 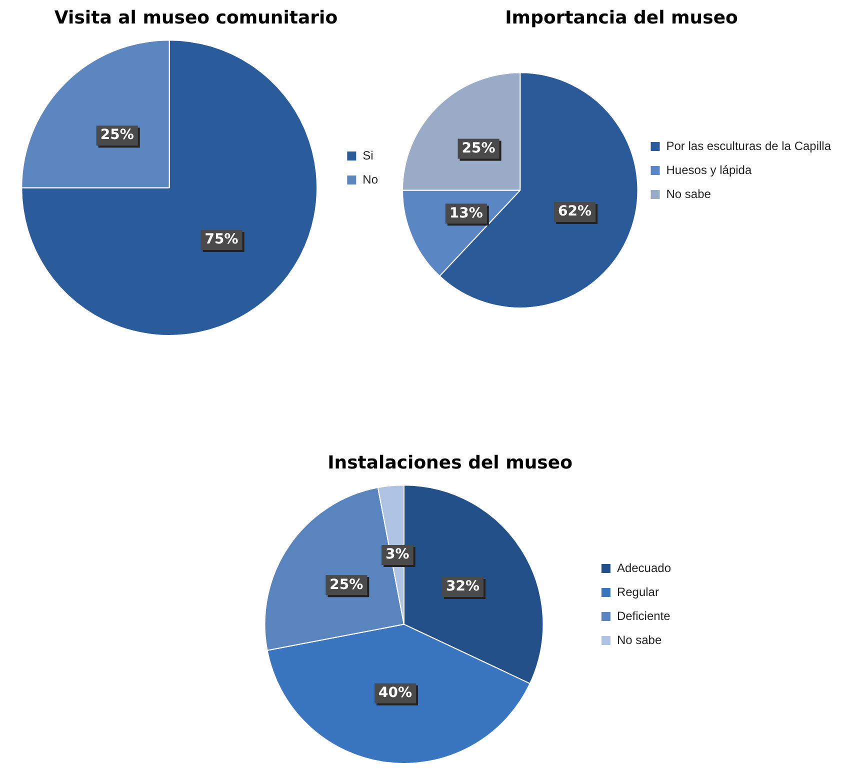 I want to click on chart-title: Instalaciones del museo, so click(x=450, y=463).